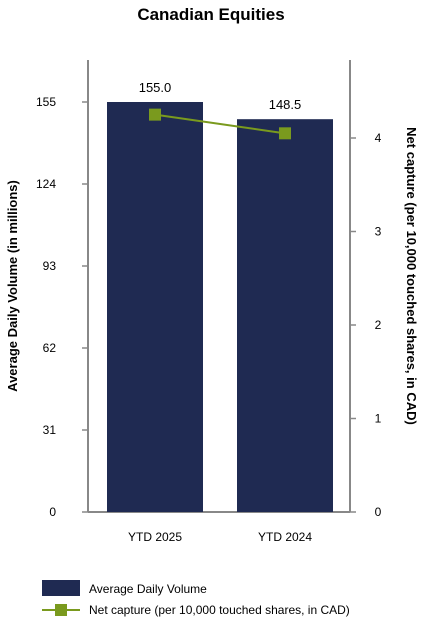  I want to click on left-tick-label: 124, so click(46, 184).